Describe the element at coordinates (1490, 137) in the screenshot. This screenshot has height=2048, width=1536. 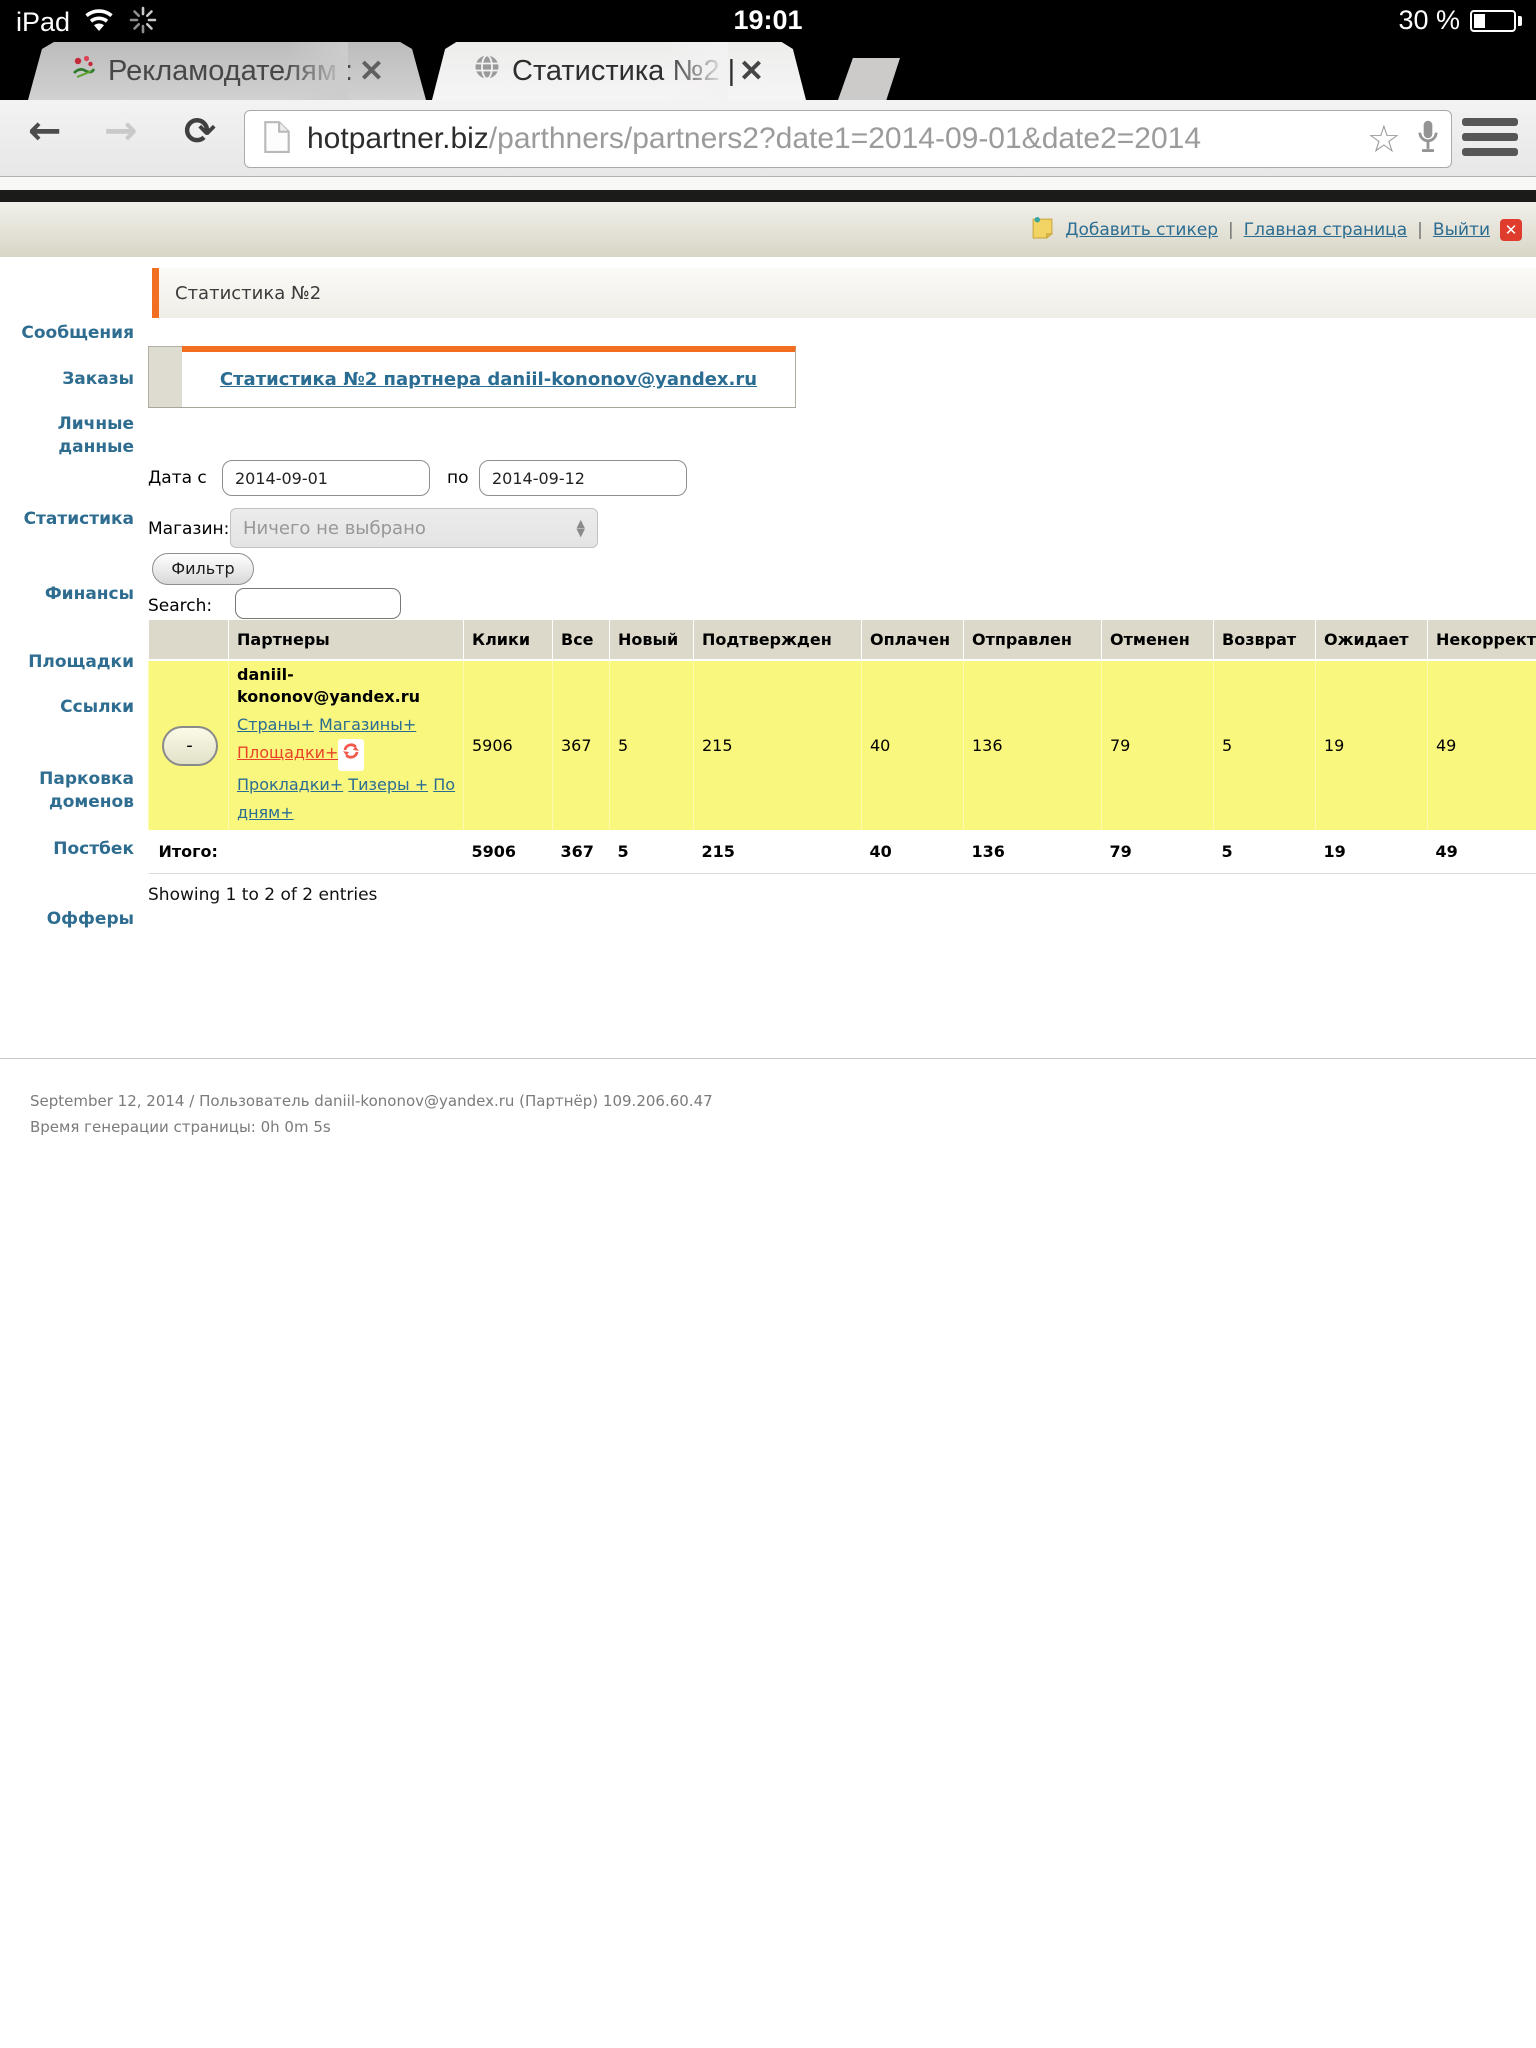
I see `browser-menu-icon` at that location.